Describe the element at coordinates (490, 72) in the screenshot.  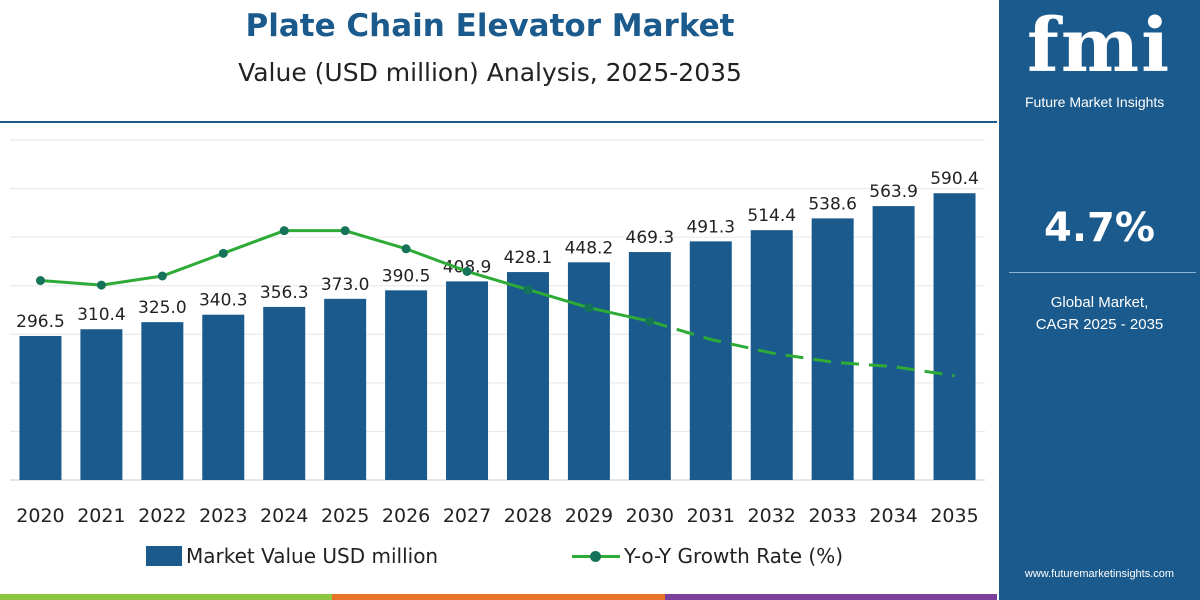
I see `chart-subtitle: Value (USD million) Analysis, 2025-2035` at that location.